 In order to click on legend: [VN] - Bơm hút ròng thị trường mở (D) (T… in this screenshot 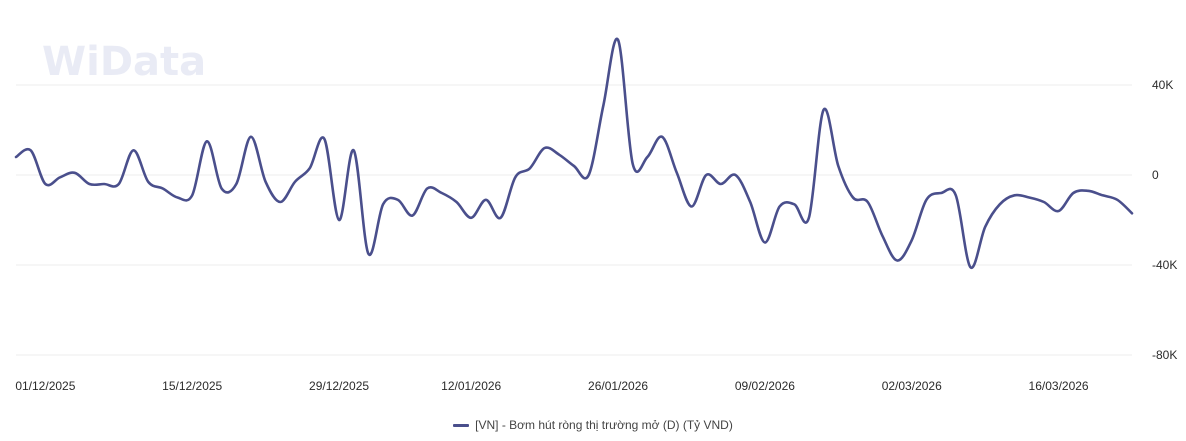, I will do `click(593, 425)`.